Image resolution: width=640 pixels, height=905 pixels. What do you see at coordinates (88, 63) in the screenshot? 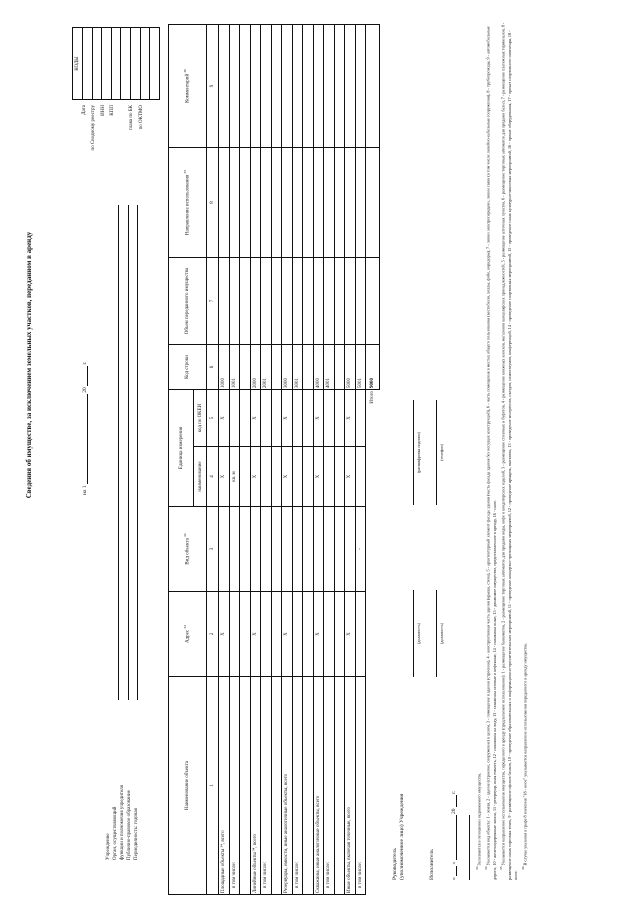
I see `code-cell-date` at bounding box center [88, 63].